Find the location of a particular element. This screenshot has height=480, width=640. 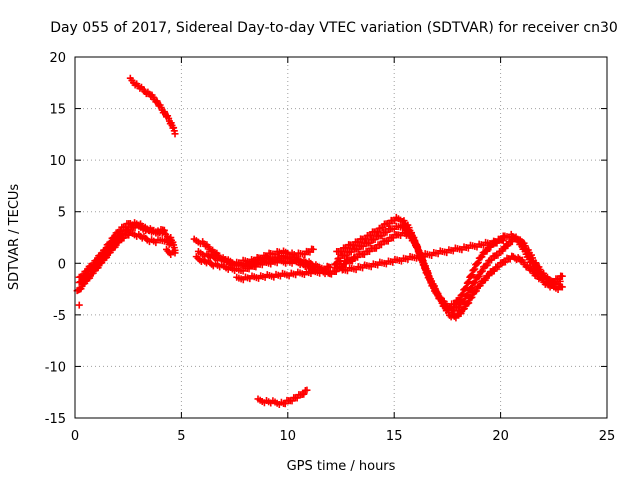

y-tick-label: -15 is located at coordinates (55, 419).